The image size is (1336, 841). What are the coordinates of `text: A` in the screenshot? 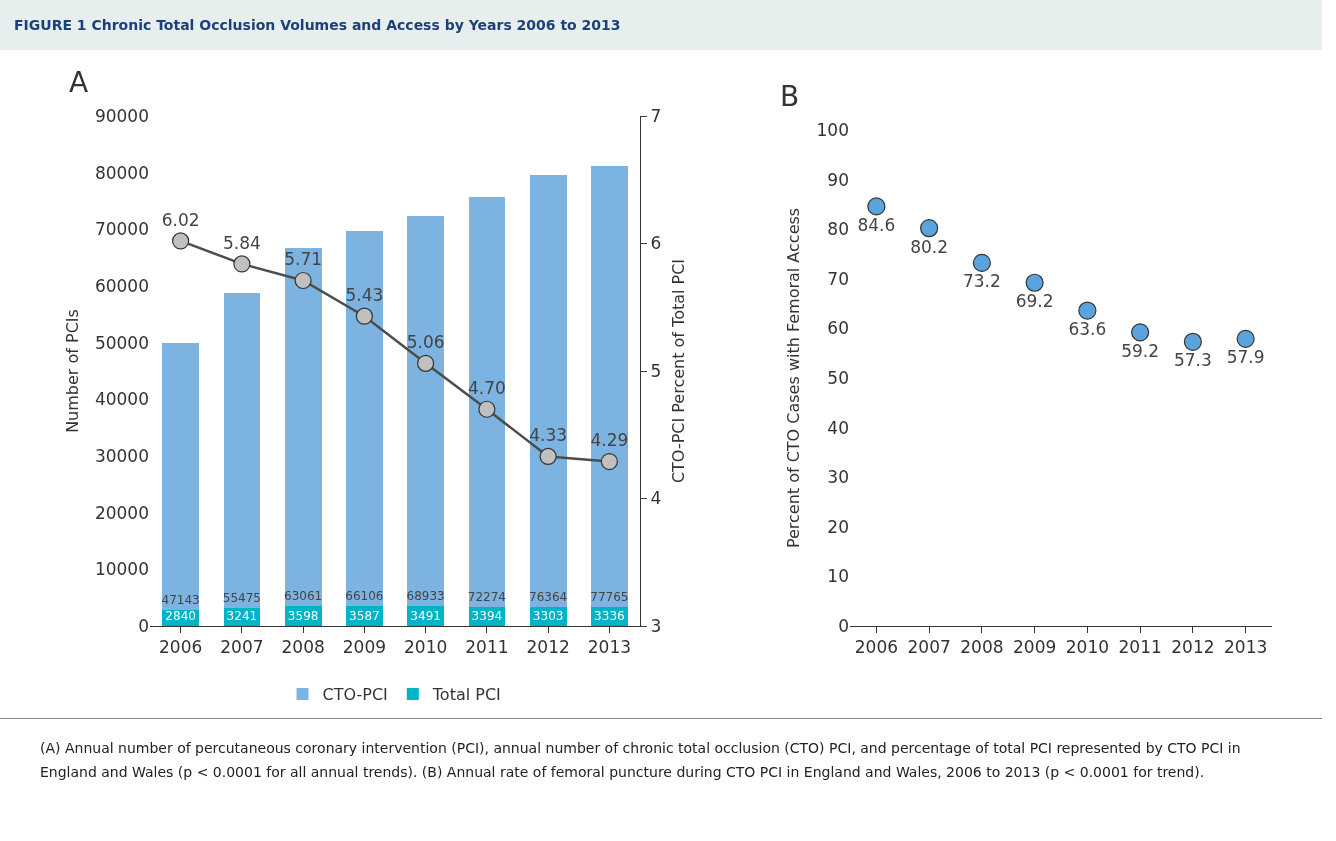 It's located at (79, 82).